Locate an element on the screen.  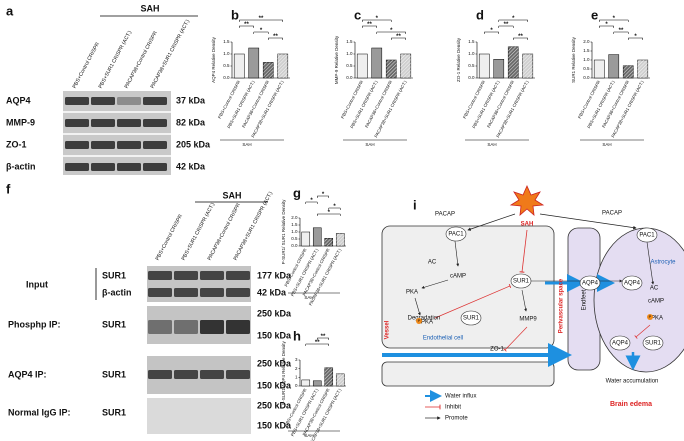
diagram-label: AQP4 is located at coordinates (620, 344).